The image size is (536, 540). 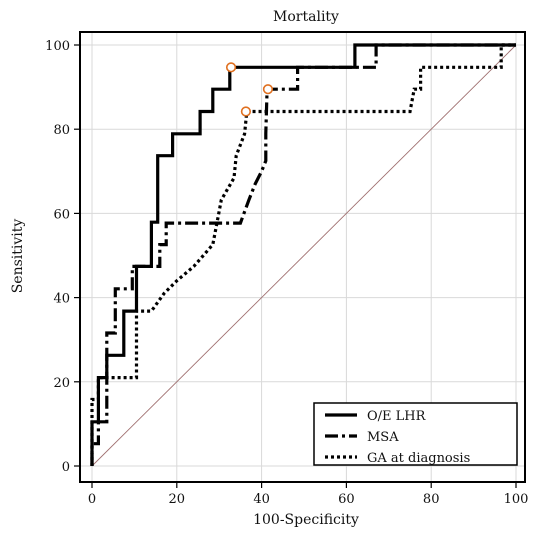 What do you see at coordinates (57, 46) in the screenshot?
I see `y-tick-label: 100` at bounding box center [57, 46].